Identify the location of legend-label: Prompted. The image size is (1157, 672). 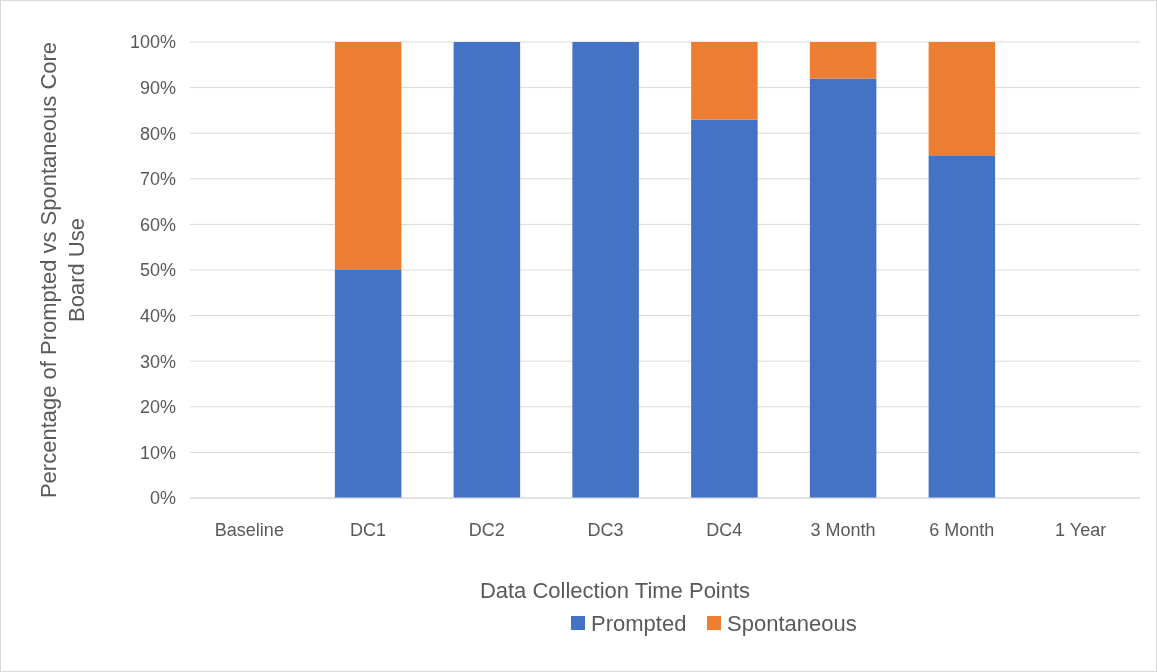
(639, 623).